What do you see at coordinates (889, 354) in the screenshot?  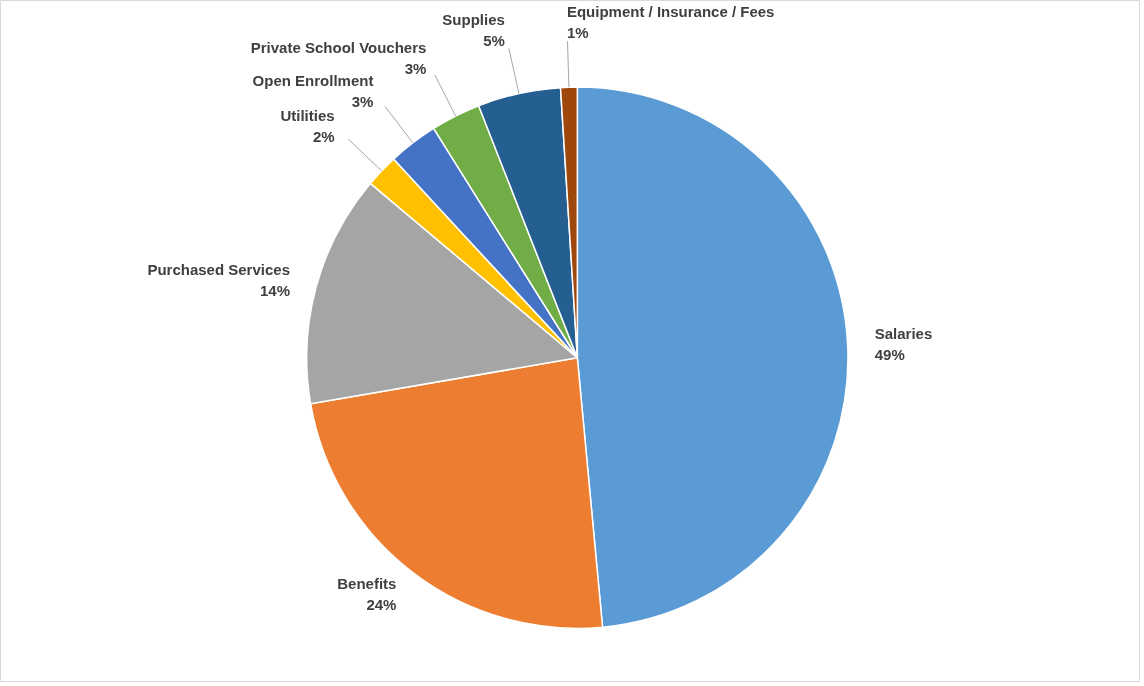 I see `data-label: 49%` at bounding box center [889, 354].